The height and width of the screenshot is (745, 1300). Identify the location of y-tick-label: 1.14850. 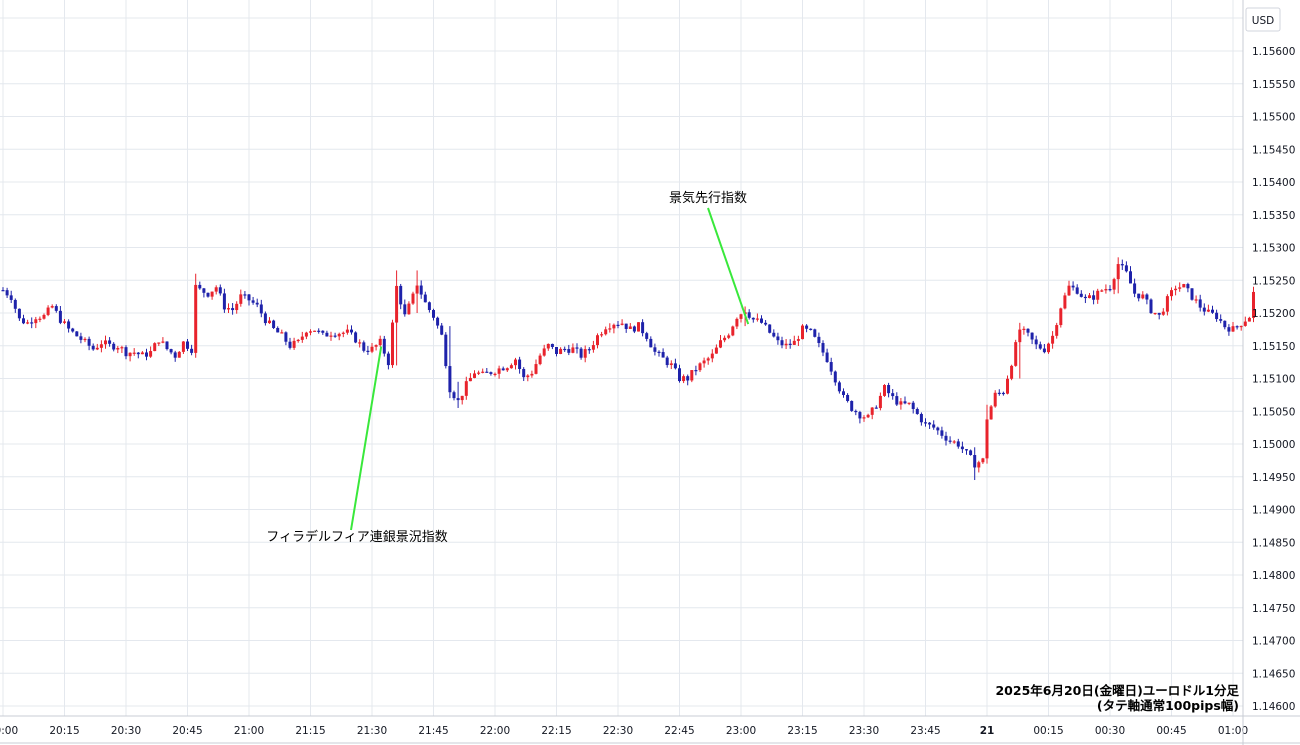
(1273, 543).